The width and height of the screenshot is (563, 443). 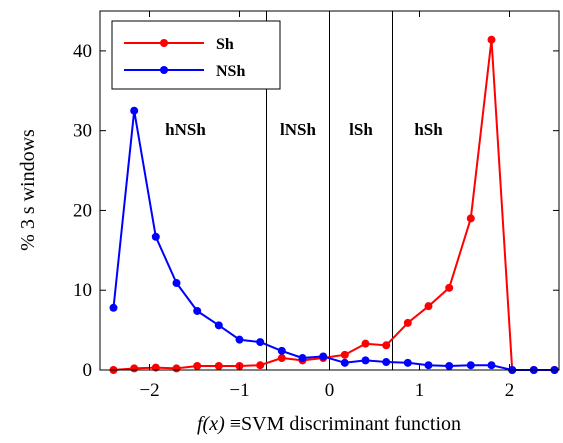 I want to click on legend-label-Sh: Sh, so click(x=225, y=44).